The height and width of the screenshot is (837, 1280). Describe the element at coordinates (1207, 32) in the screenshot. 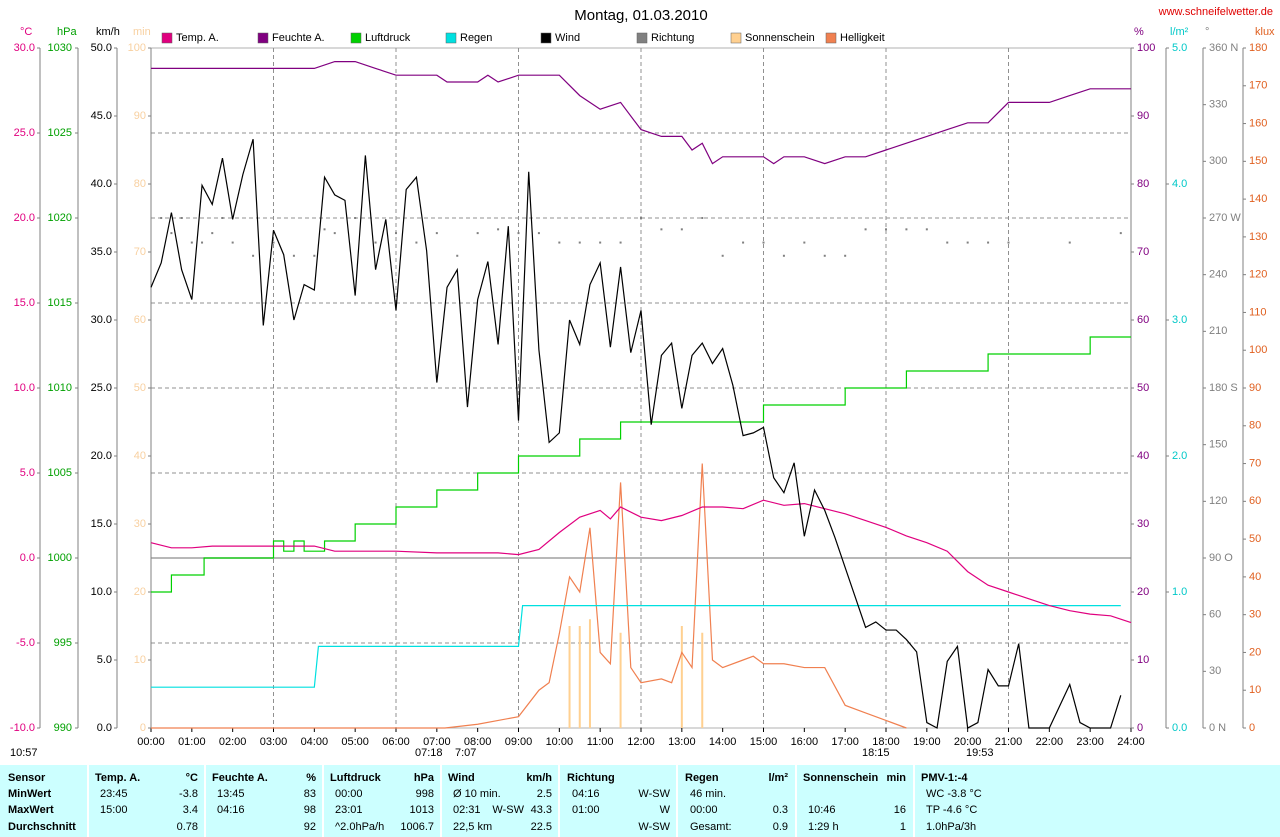

I see `axis-unit: °` at that location.